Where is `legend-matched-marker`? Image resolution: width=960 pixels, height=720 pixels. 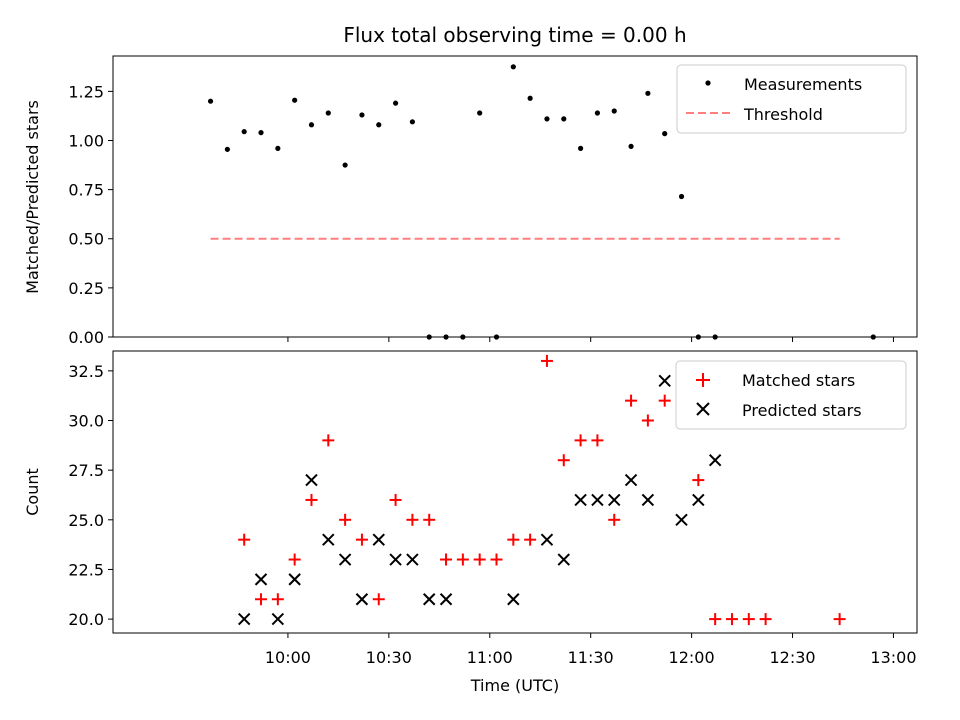 legend-matched-marker is located at coordinates (703, 380).